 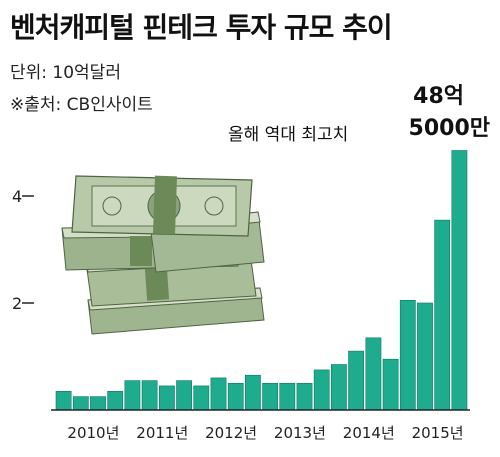 I want to click on x-tick-label: 2011년, so click(x=162, y=433).